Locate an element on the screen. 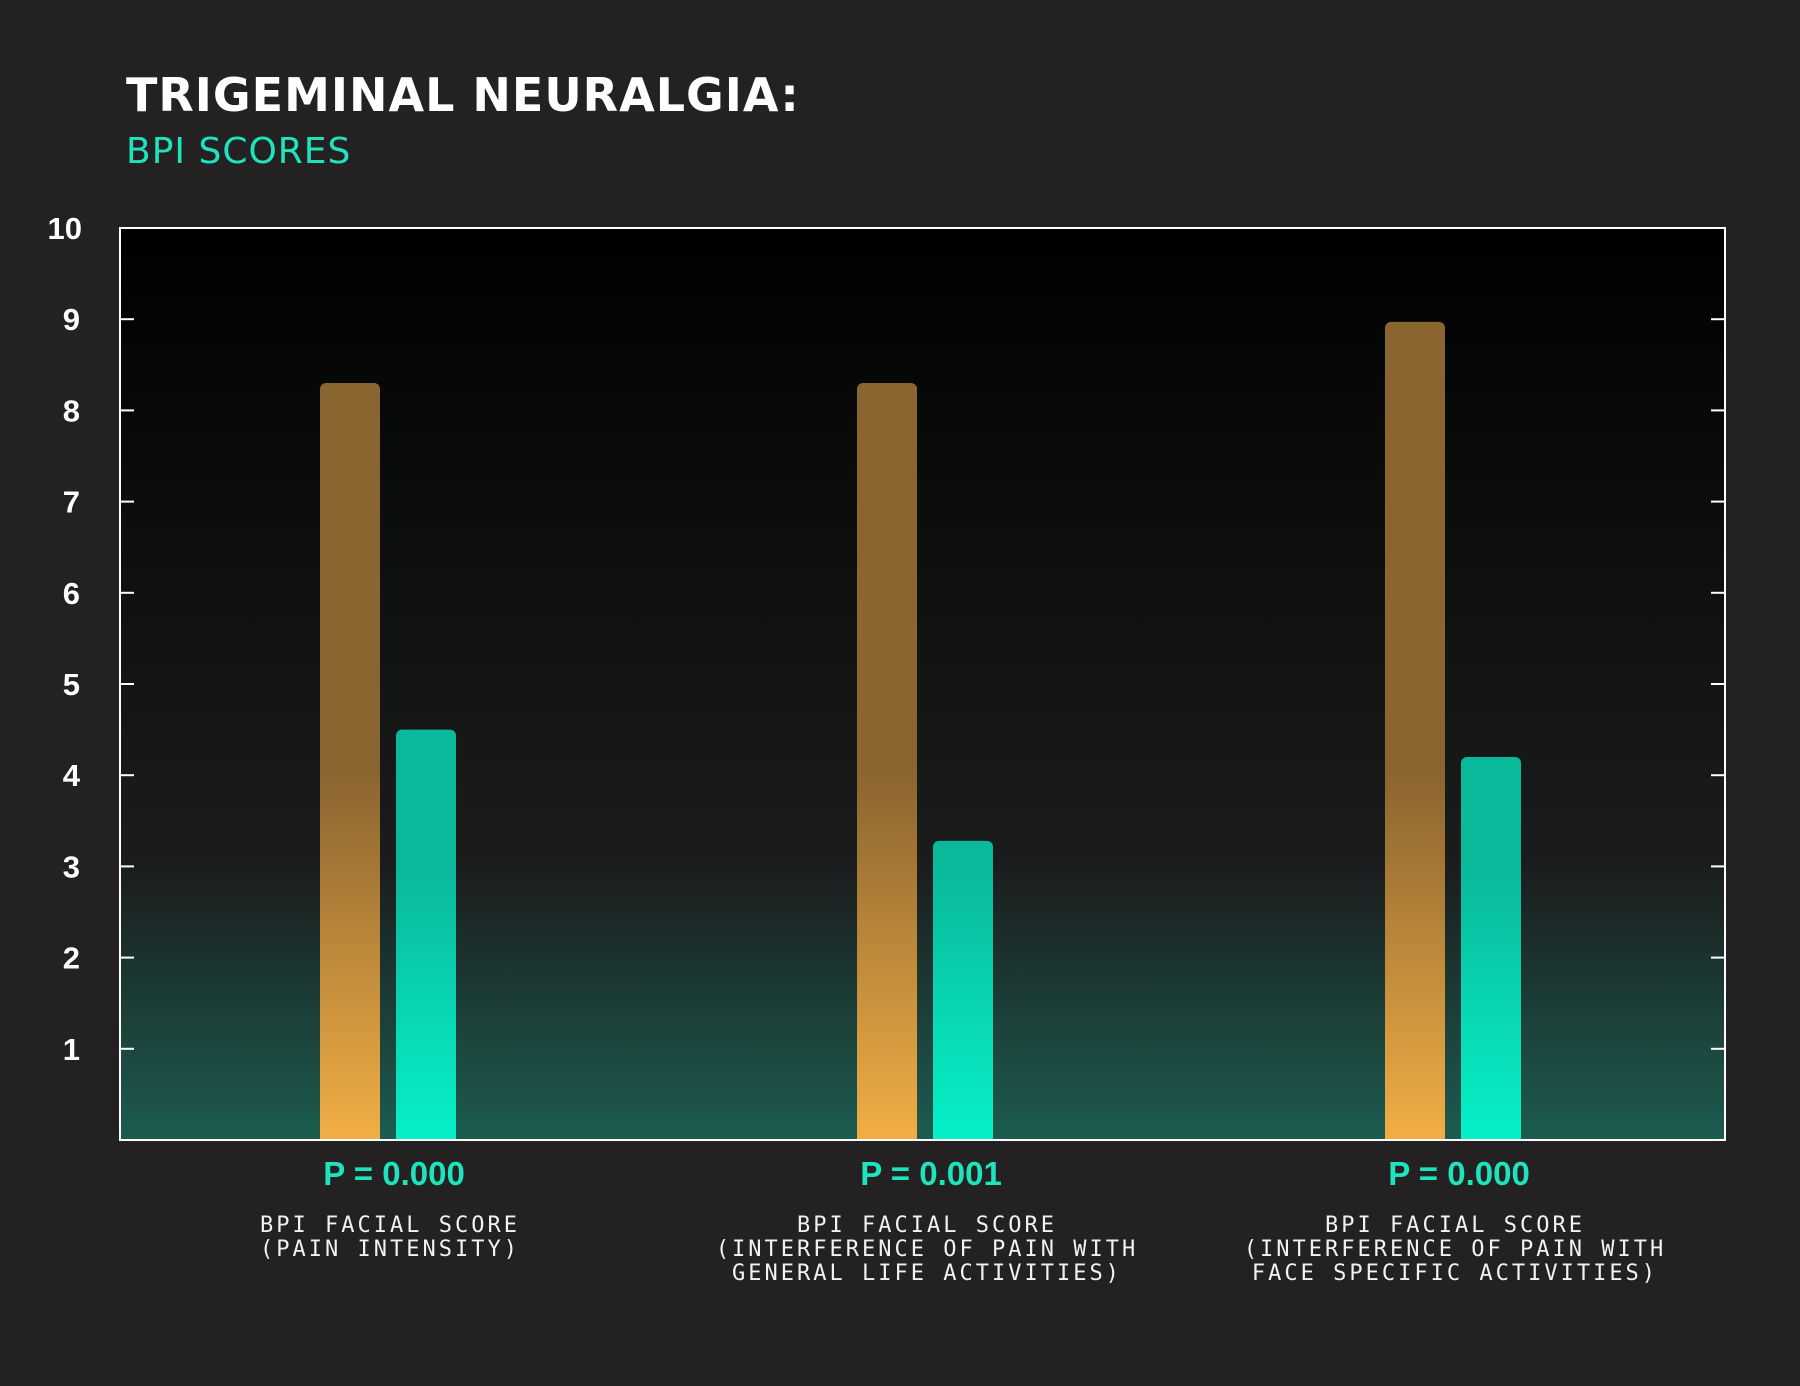  chart-title: TRIGEMINAL NEURALGIA: is located at coordinates (463, 95).